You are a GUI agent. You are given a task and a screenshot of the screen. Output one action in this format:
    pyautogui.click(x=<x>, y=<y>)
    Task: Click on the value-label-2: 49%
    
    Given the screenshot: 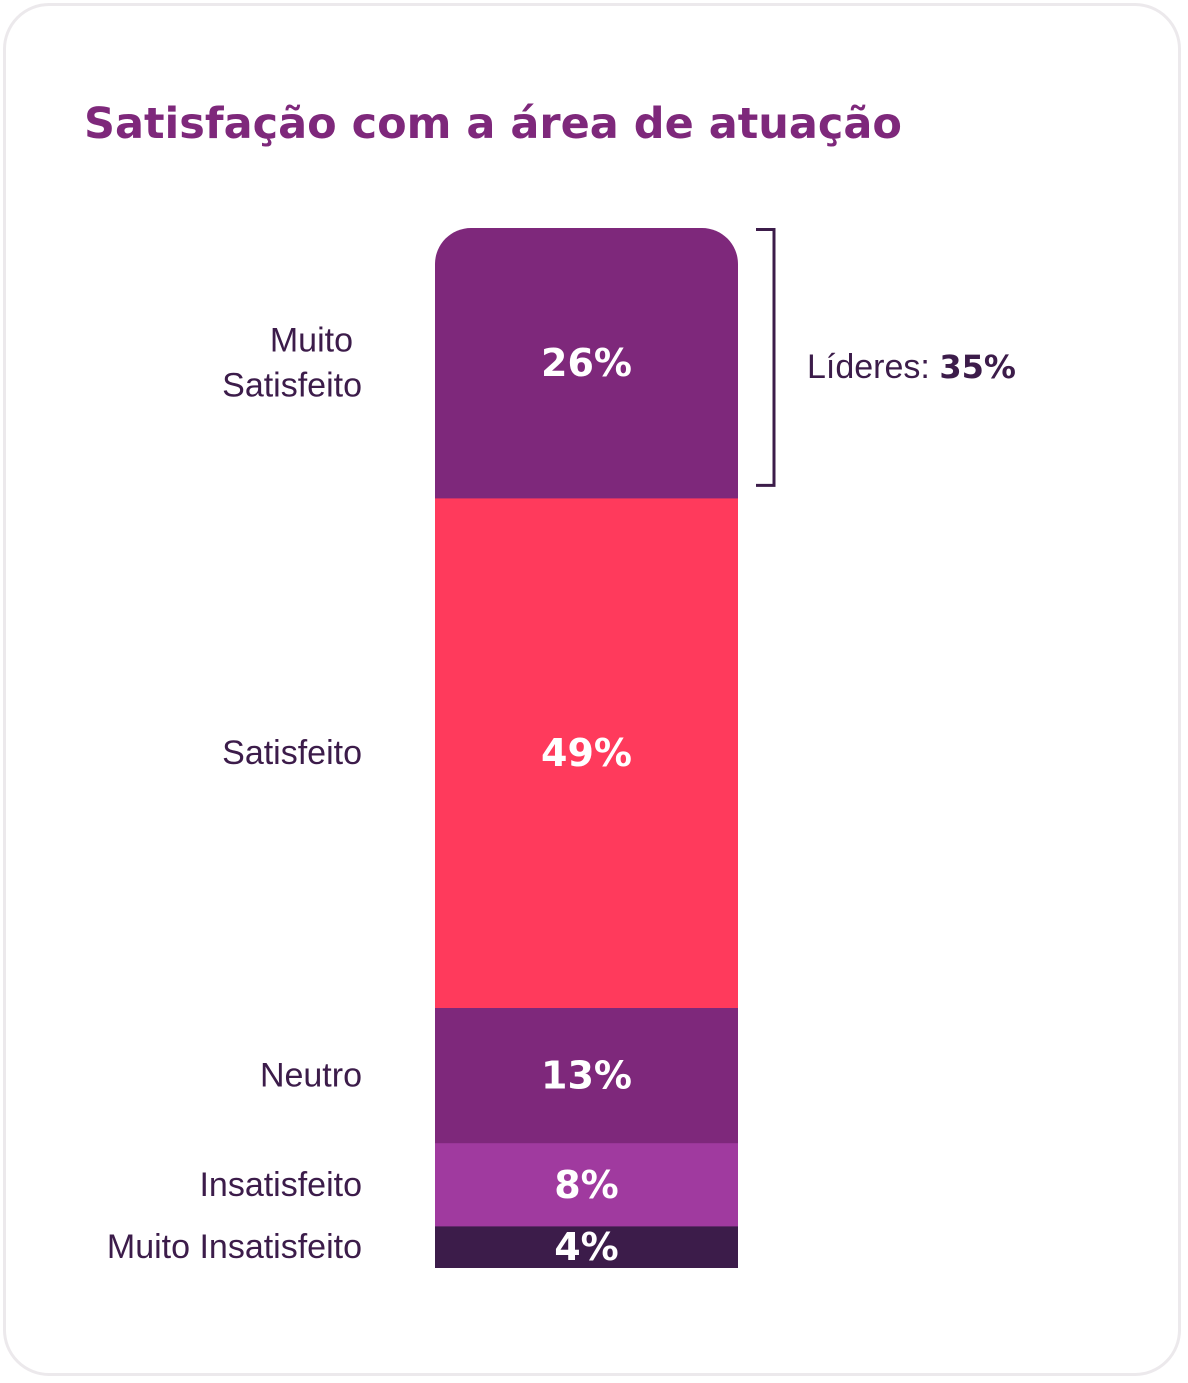 What is the action you would take?
    pyautogui.click(x=586, y=753)
    